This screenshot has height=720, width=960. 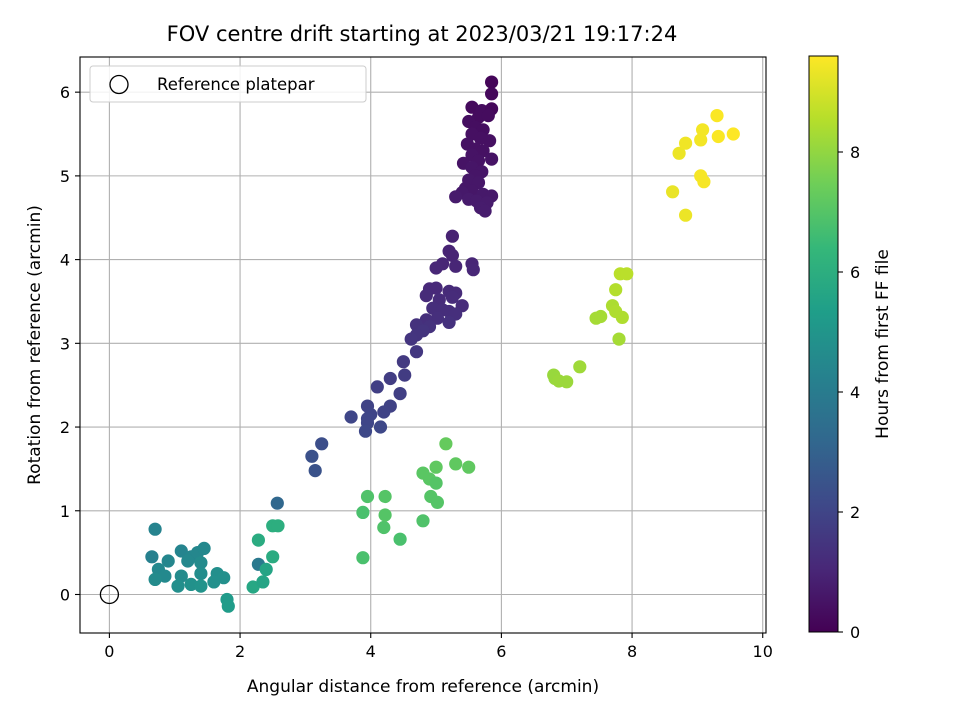 I want to click on legend-box, so click(x=228, y=84).